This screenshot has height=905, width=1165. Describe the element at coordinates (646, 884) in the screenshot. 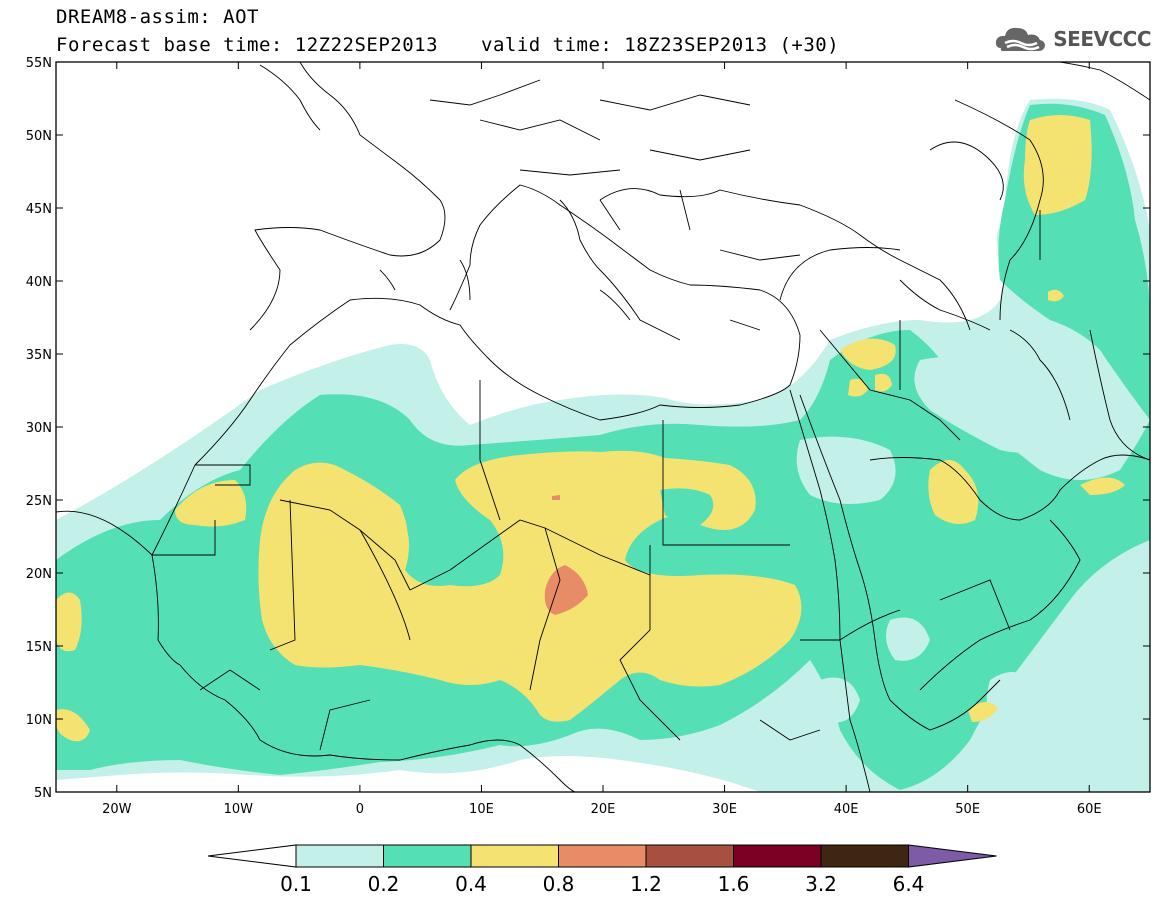

I see `colorbar-label: 1.2` at that location.